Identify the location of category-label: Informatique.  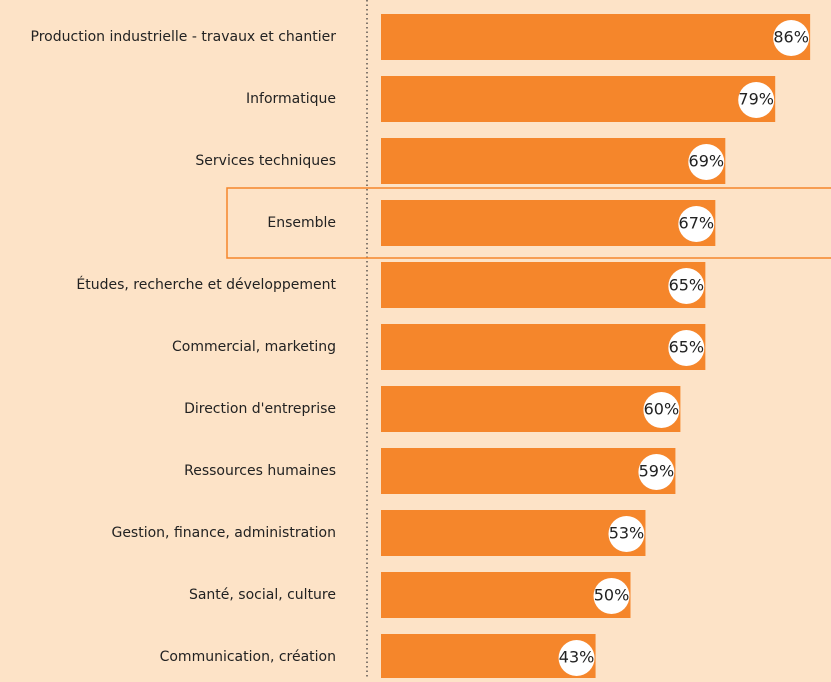
(291, 99).